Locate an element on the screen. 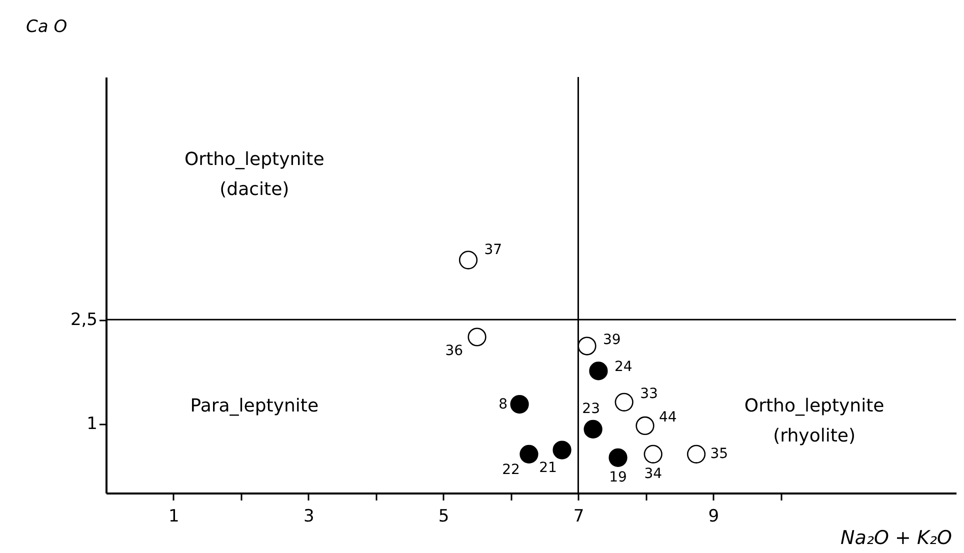  annotation: Ortho_leptynite (dacite) is located at coordinates (254, 174).